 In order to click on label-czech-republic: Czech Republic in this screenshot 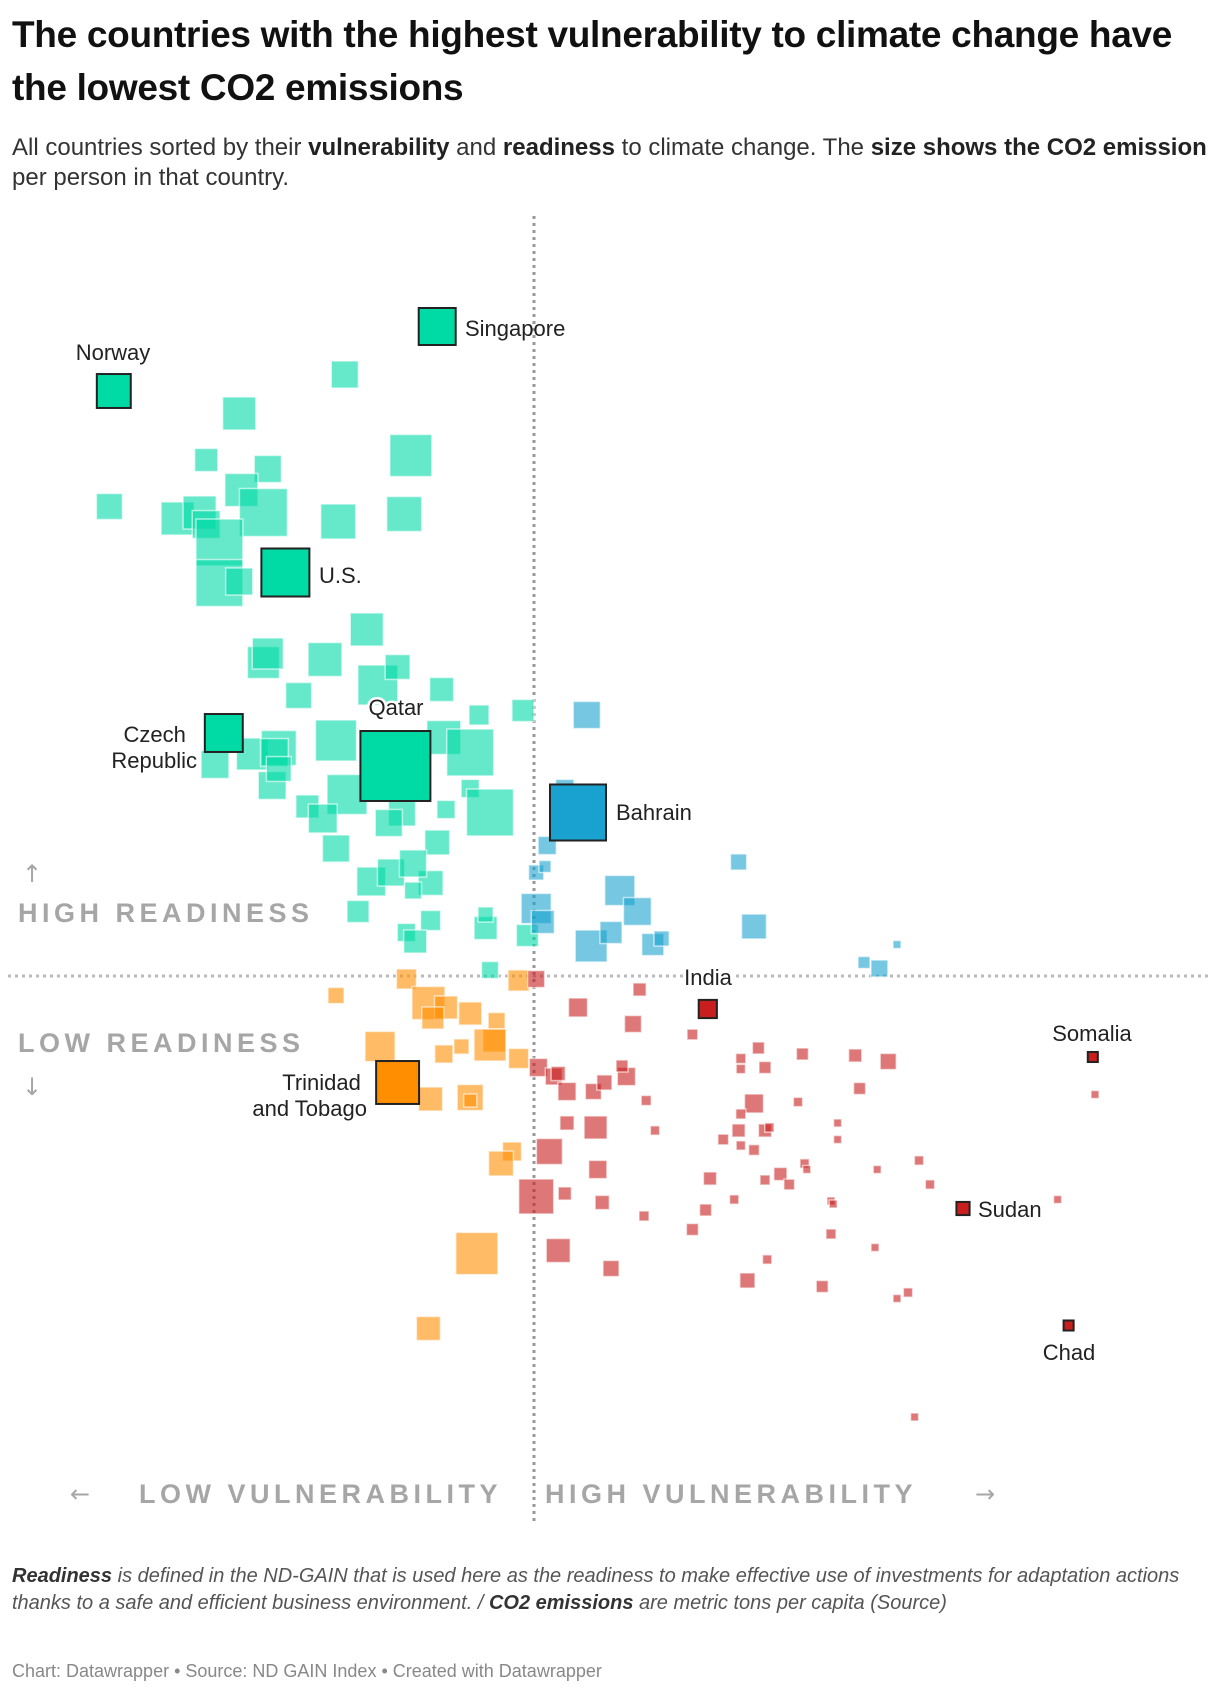, I will do `click(154, 747)`.